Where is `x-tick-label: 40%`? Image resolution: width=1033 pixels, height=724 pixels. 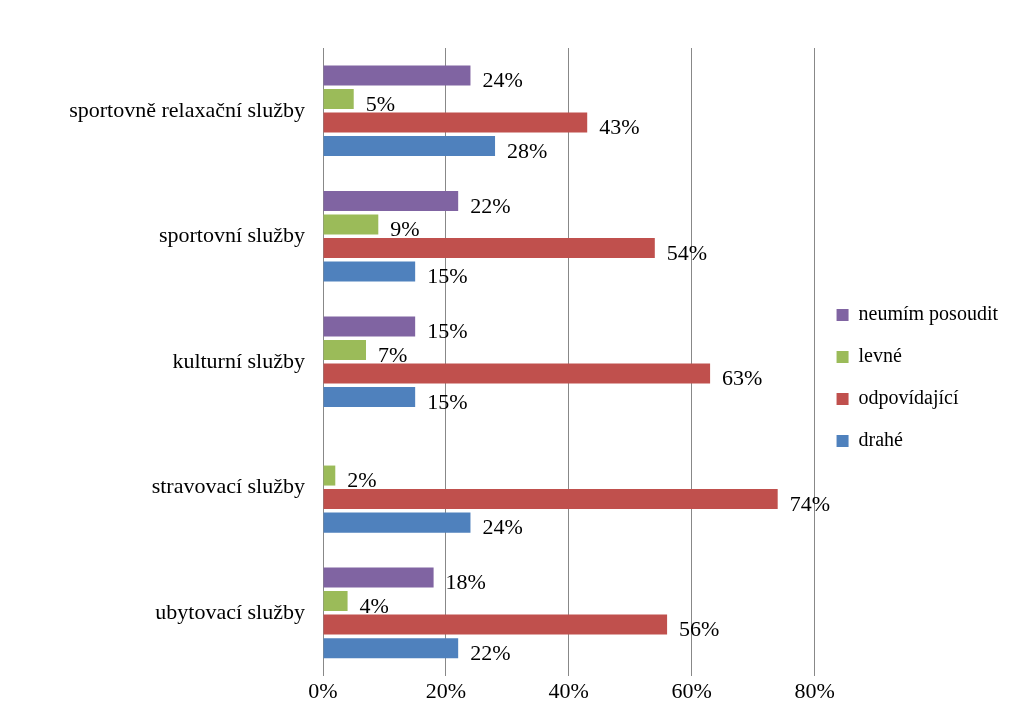
x-tick-label: 40% is located at coordinates (568, 690).